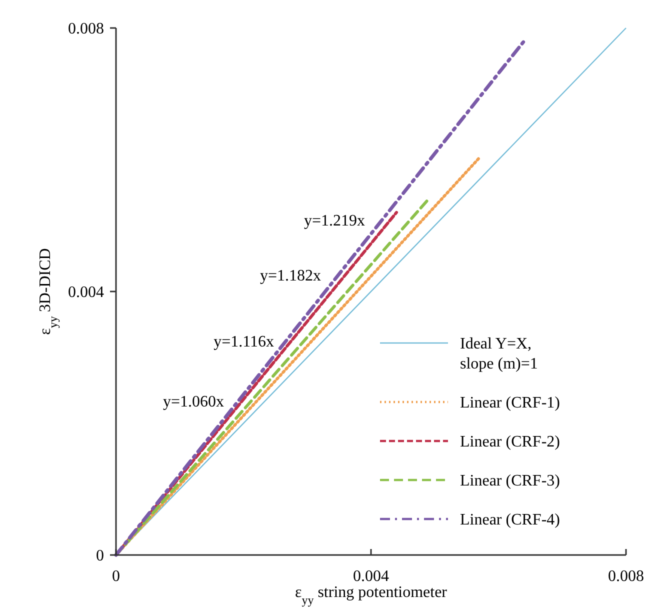 Image resolution: width=654 pixels, height=613 pixels. Describe the element at coordinates (116, 576) in the screenshot. I see `x-tick-label: 0` at that location.